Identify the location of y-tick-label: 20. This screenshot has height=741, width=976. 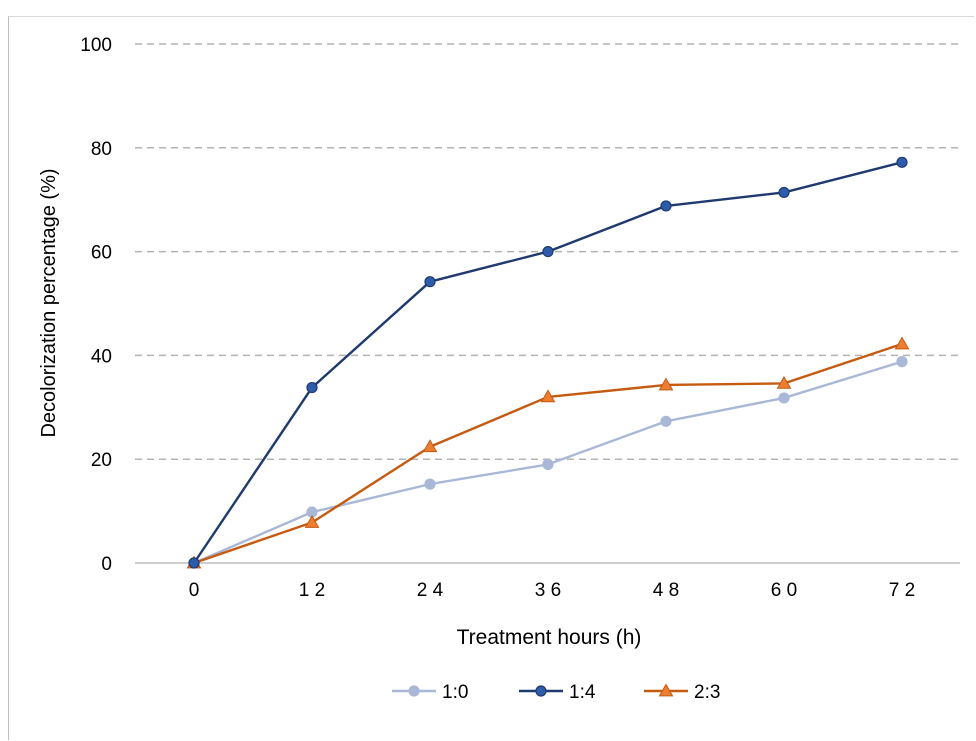
(101, 460).